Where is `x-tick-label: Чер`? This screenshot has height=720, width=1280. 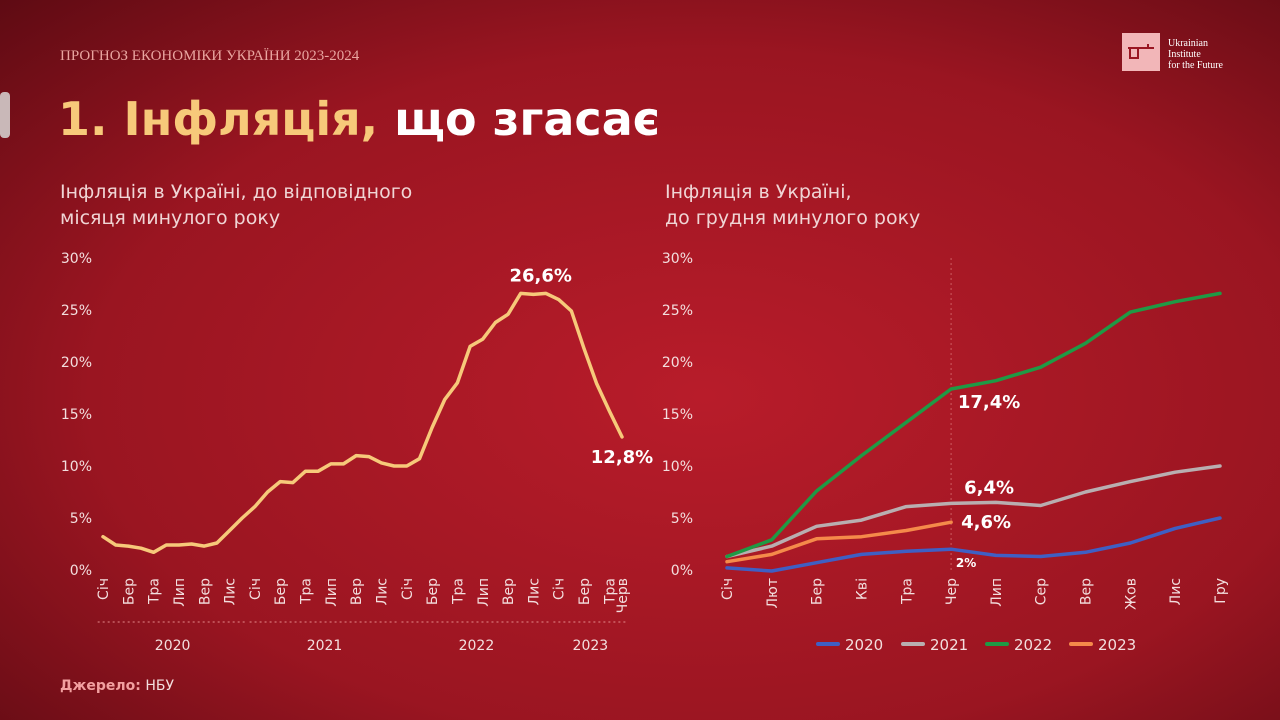 x-tick-label: Чер is located at coordinates (952, 591).